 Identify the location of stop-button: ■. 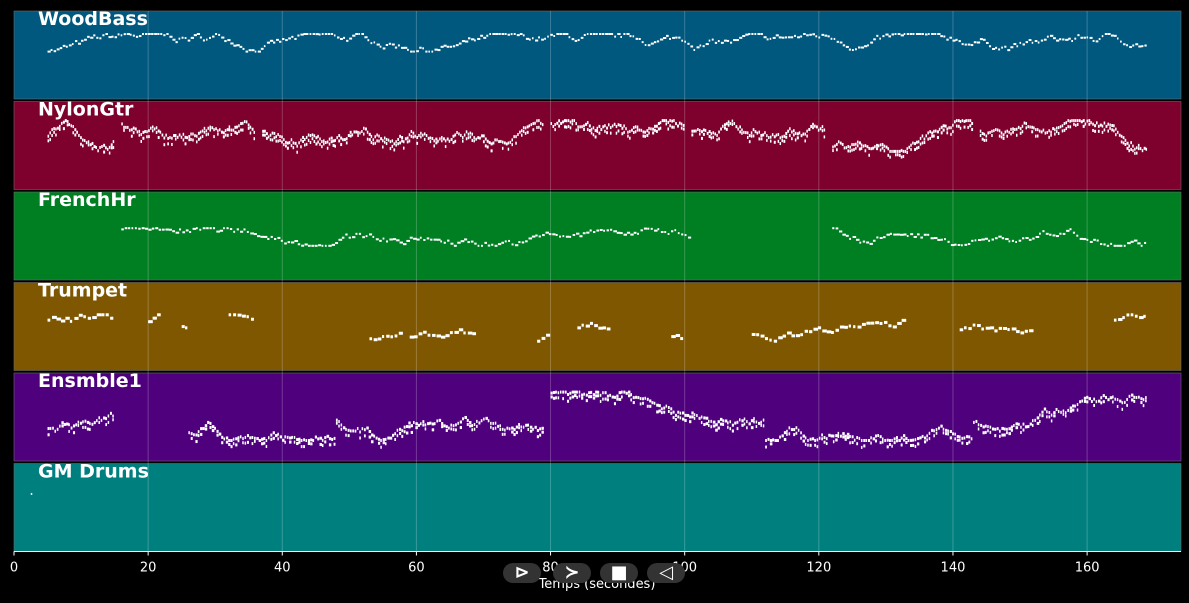
(619, 573).